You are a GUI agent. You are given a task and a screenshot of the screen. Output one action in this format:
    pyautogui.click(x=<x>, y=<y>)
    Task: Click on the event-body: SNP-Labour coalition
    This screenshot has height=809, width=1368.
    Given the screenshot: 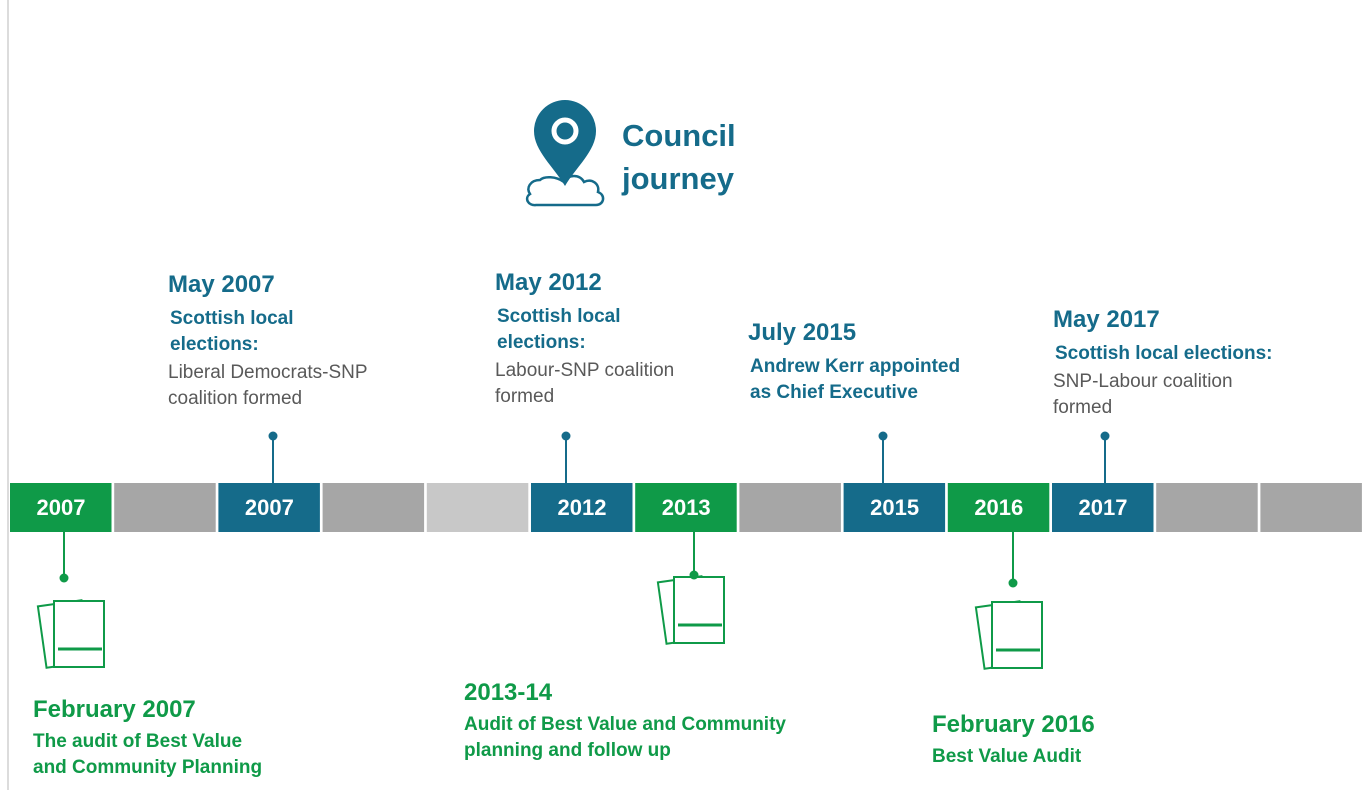 What is the action you would take?
    pyautogui.click(x=1143, y=381)
    